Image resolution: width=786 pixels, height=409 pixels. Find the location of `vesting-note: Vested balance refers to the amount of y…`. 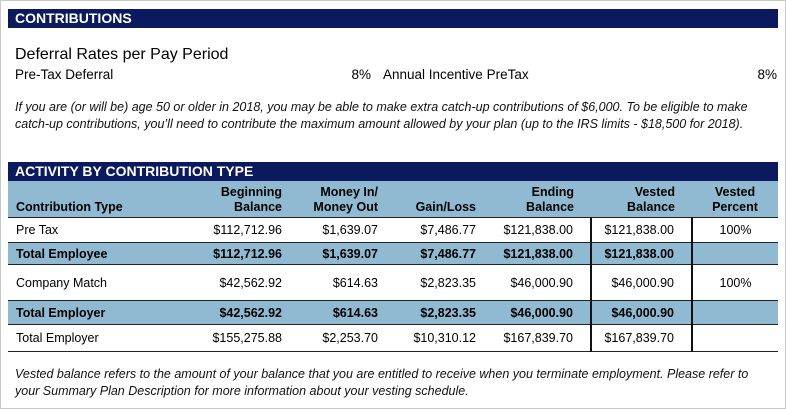

vesting-note: Vested balance refers to the amount of y… is located at coordinates (382, 382).